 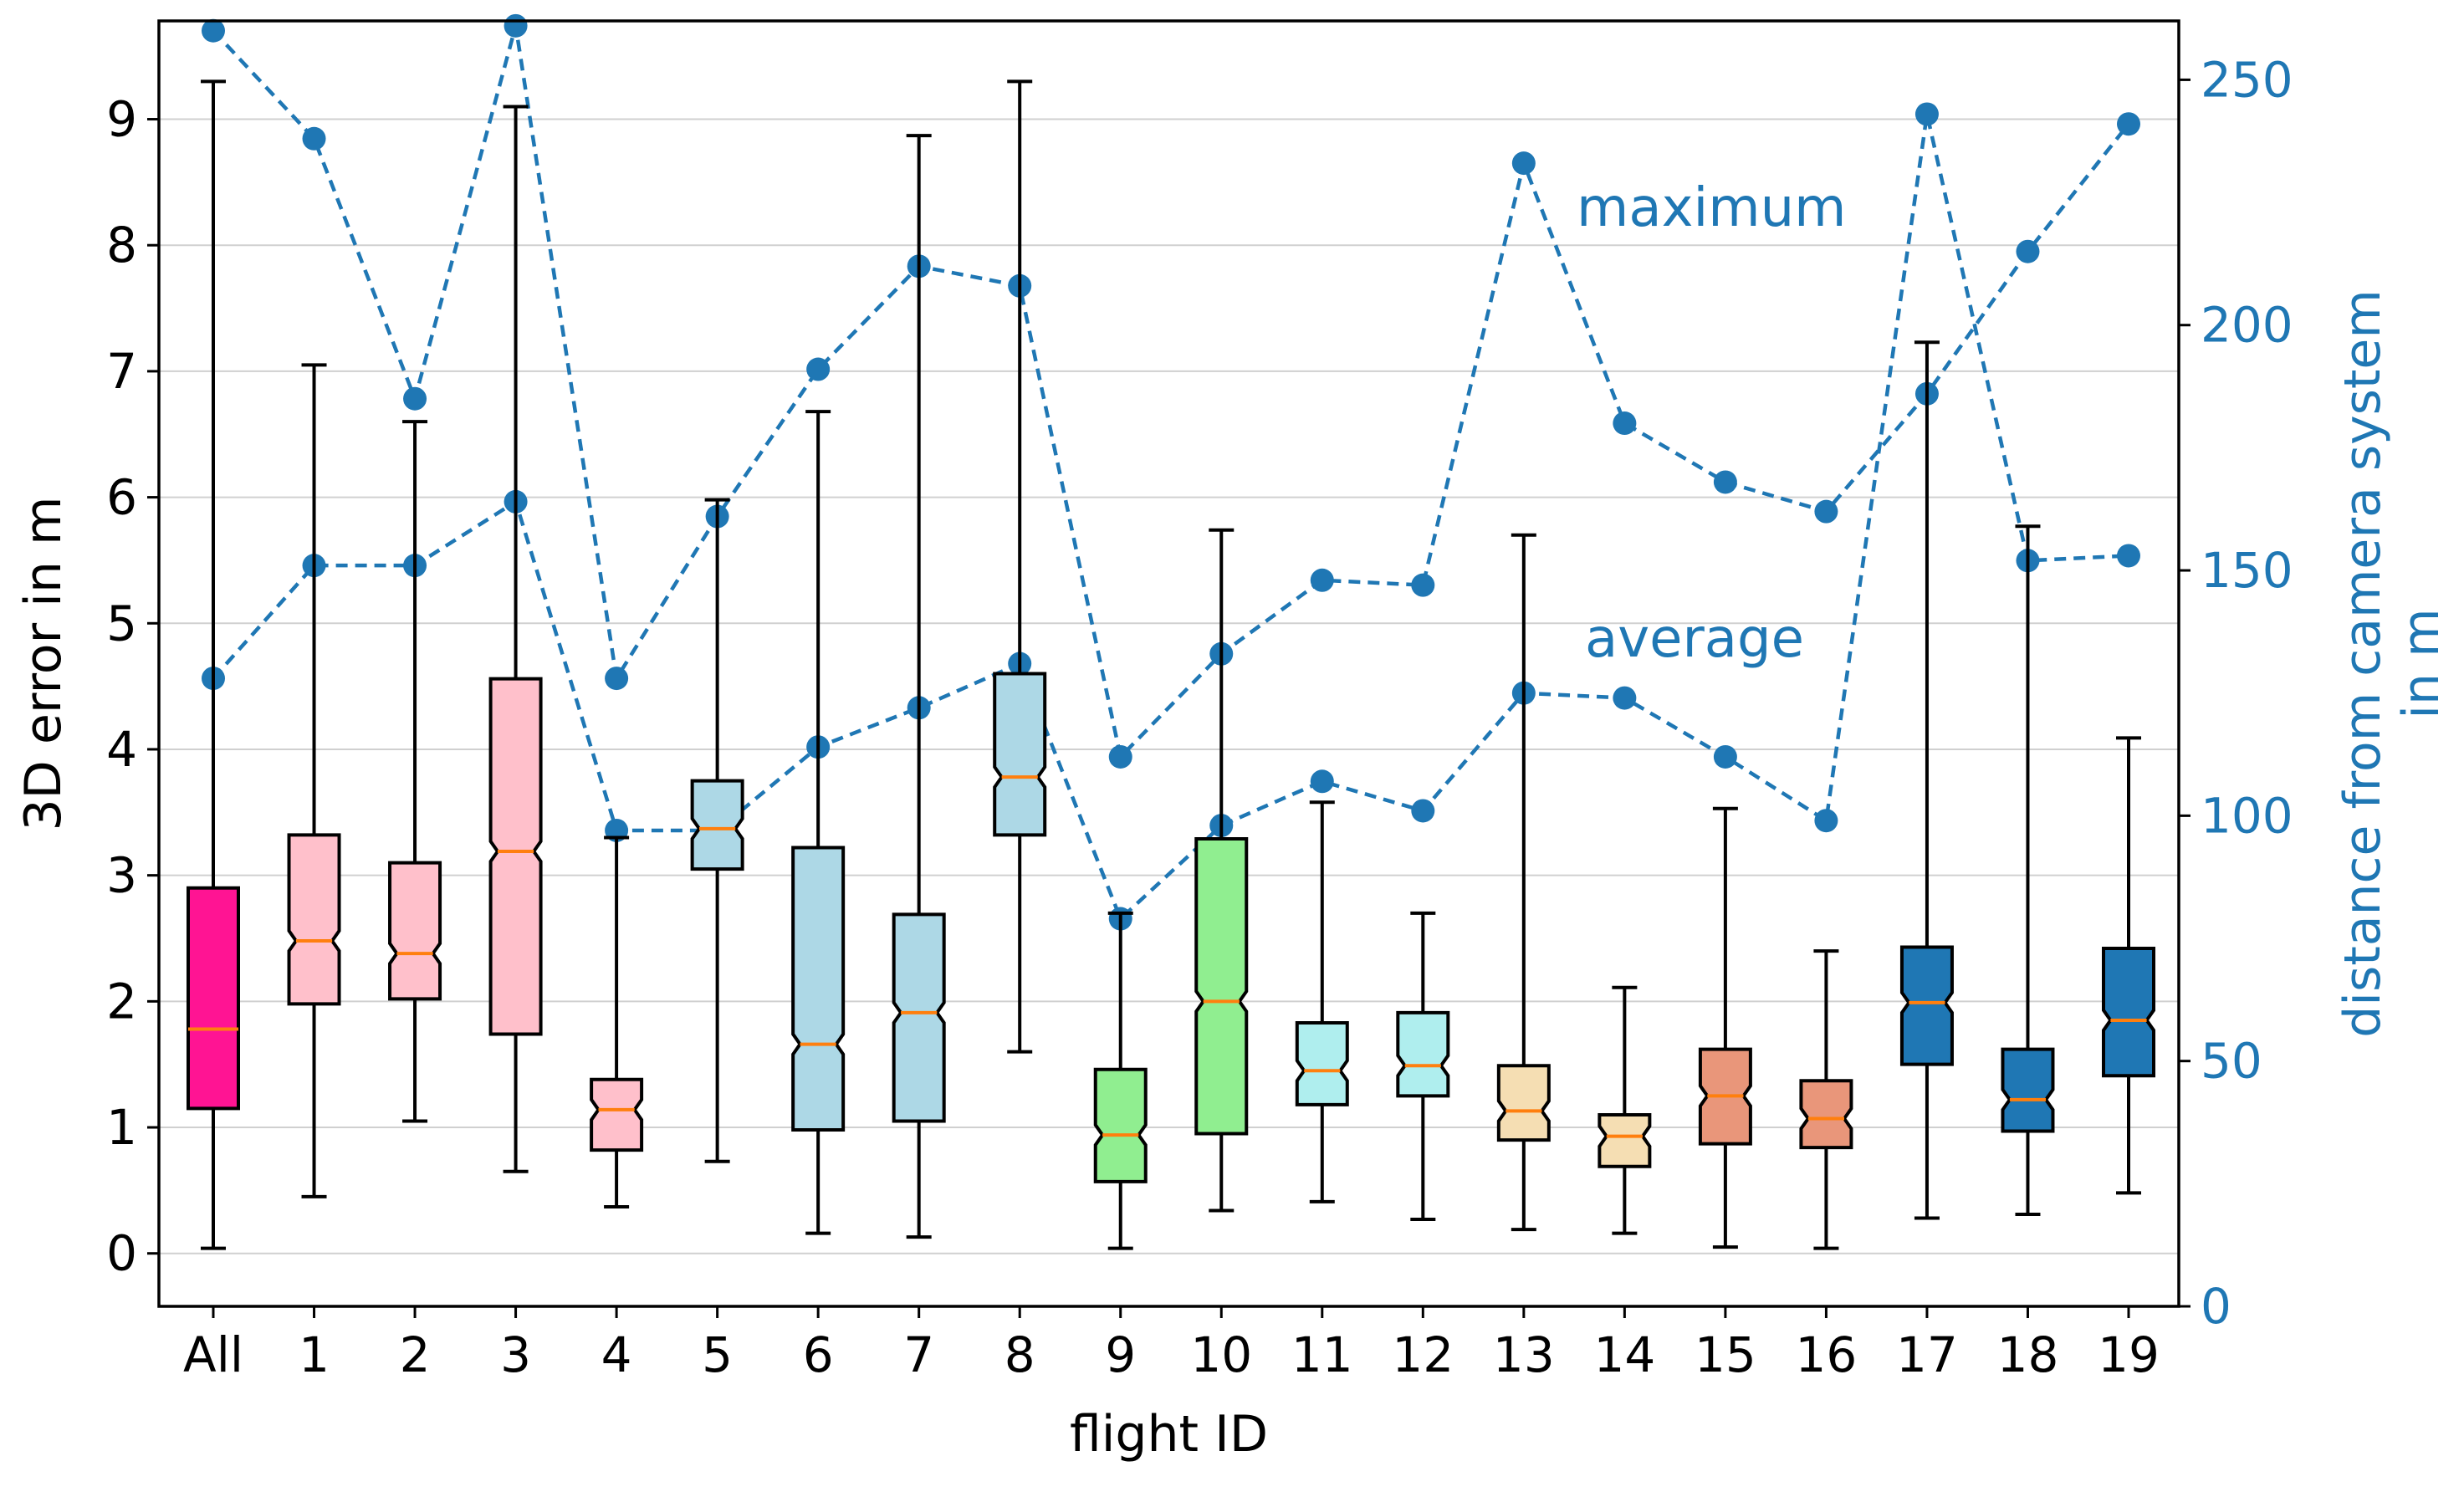 I want to click on x-tick-label: 8, so click(x=1020, y=1354).